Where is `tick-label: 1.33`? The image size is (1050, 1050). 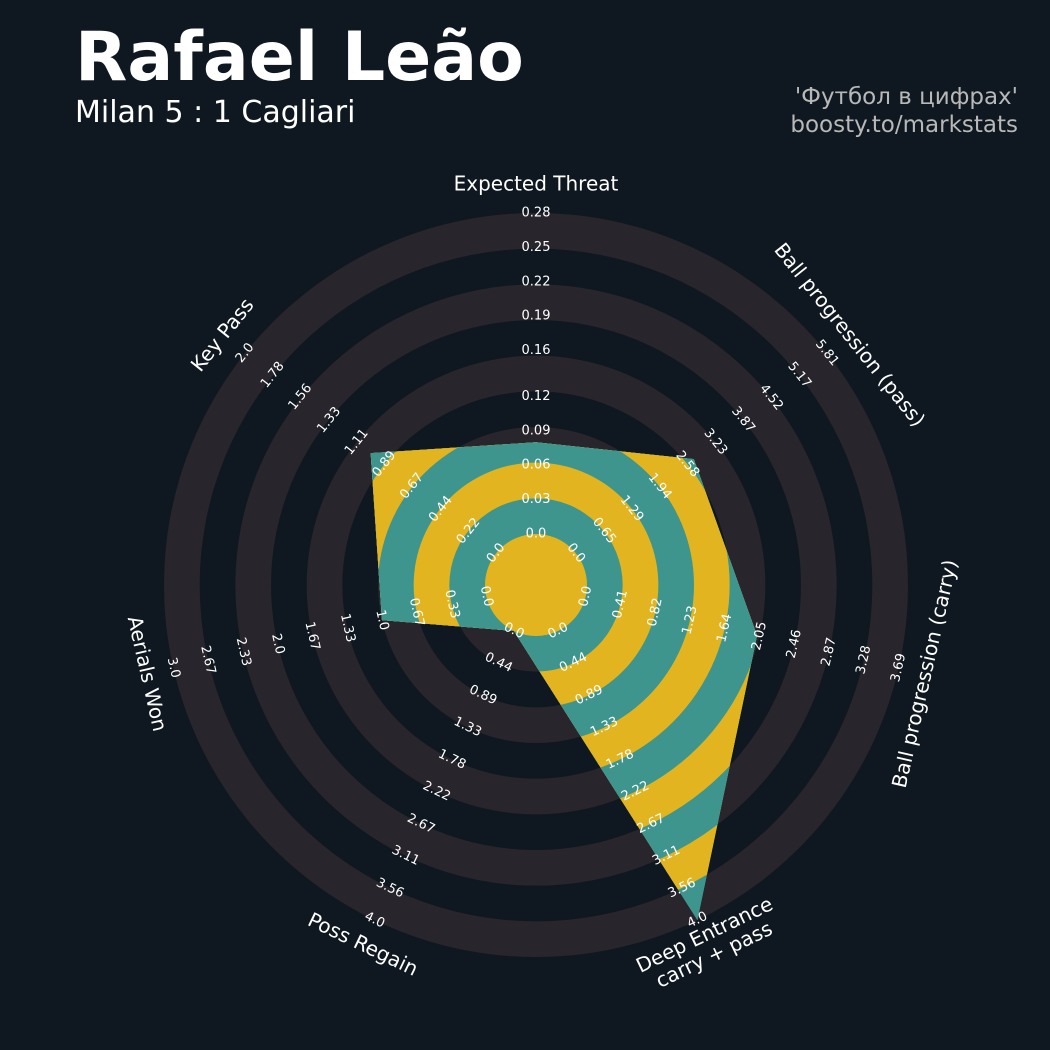
tick-label: 1.33 is located at coordinates (347, 628).